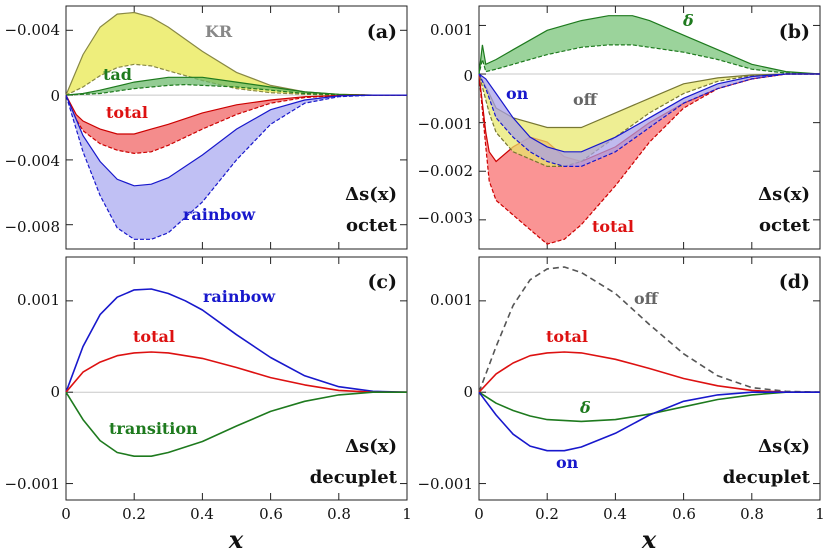 The width and height of the screenshot is (830, 554). I want to click on panel-d-marks, so click(649, 359).